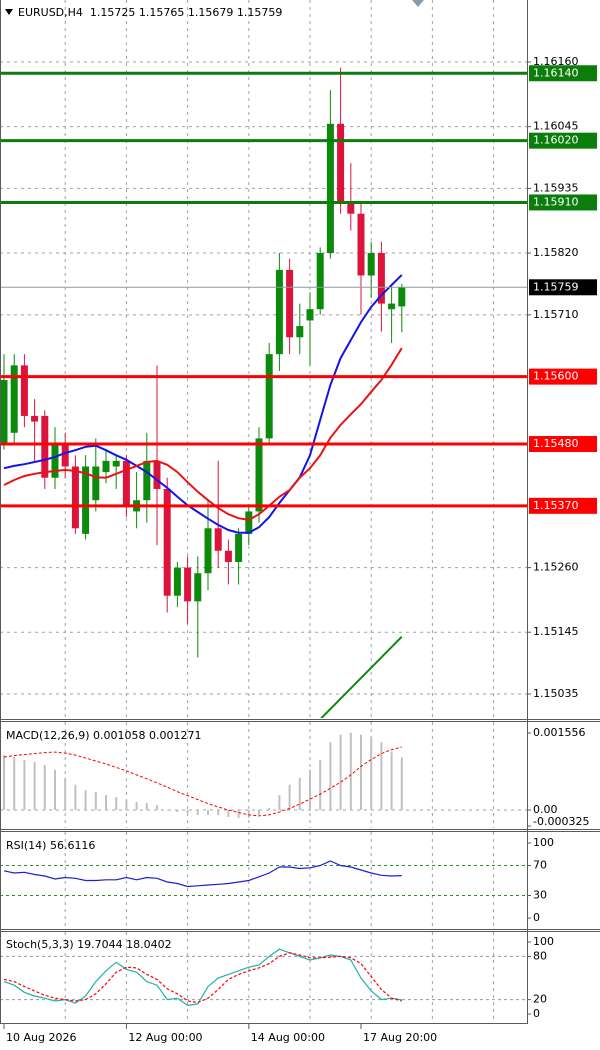 The width and height of the screenshot is (600, 1050). I want to click on level-label: 1.16140, so click(556, 72).